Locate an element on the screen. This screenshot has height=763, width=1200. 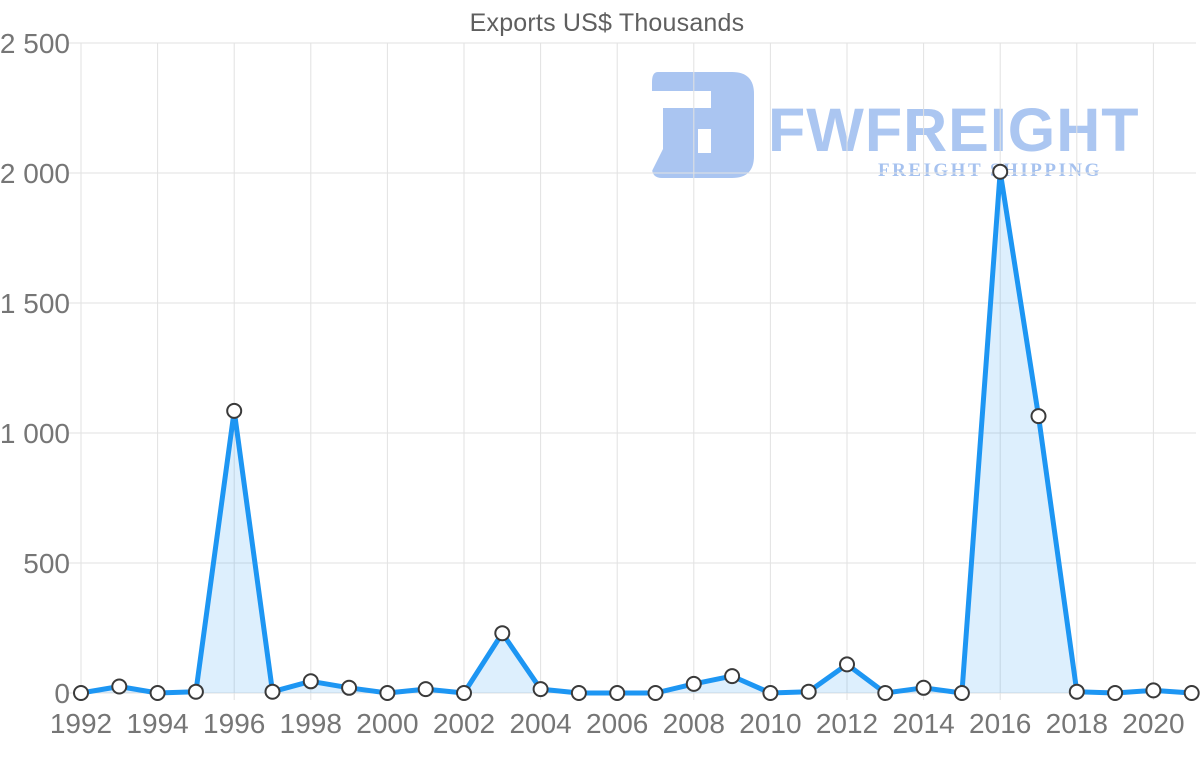
x-axis-label-1994: 1994 is located at coordinates (157, 723).